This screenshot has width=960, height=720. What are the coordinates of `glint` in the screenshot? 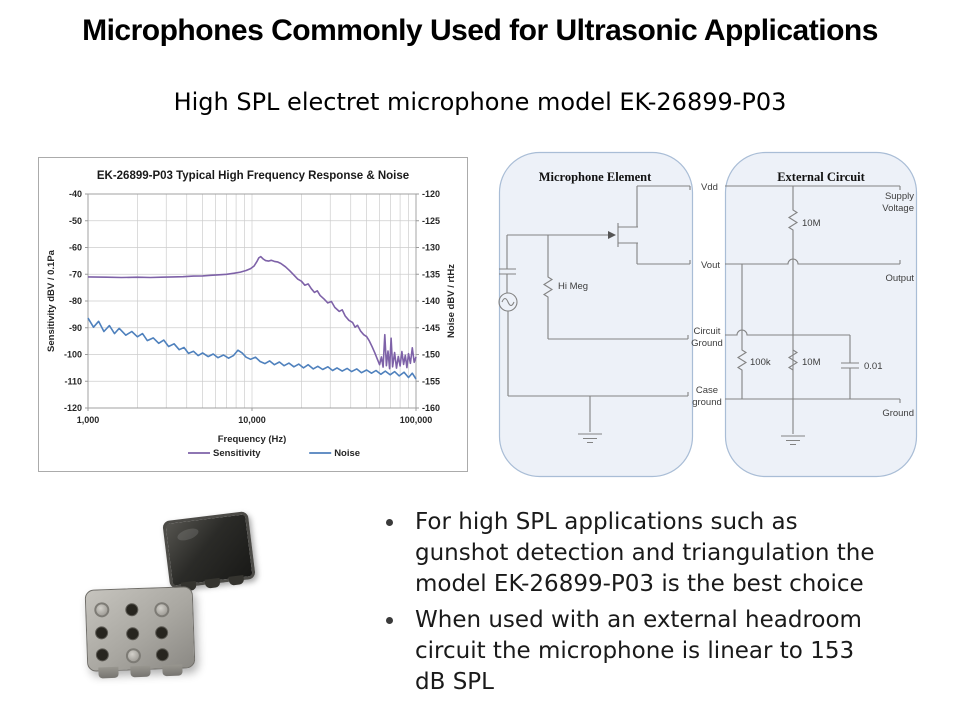 It's located at (187, 534).